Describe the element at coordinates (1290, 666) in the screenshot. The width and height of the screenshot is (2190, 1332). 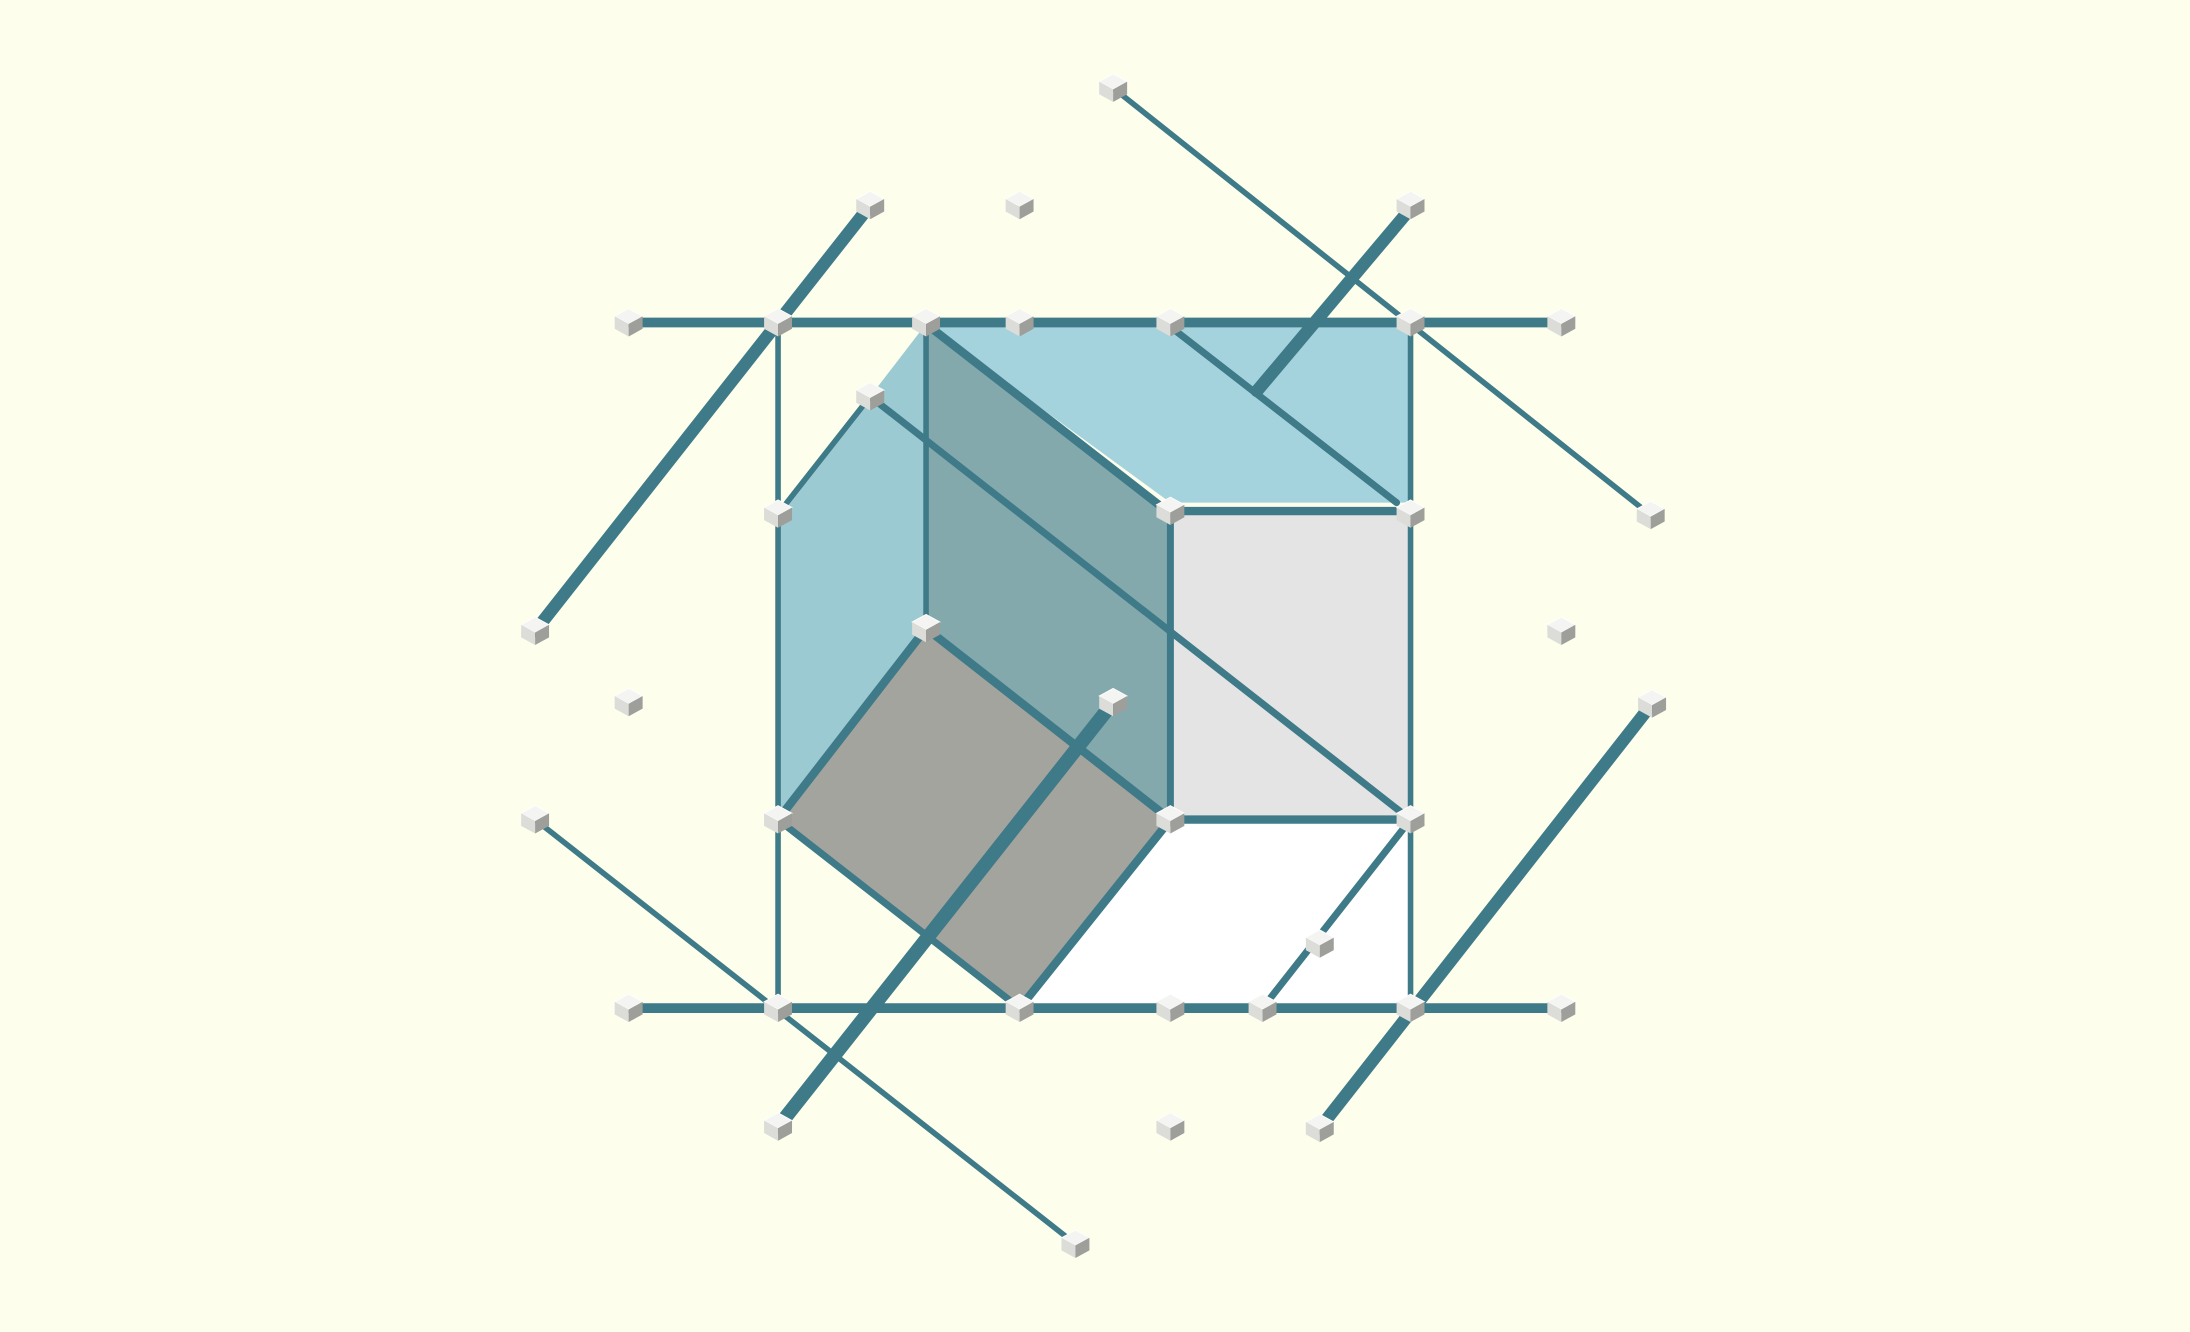
I see `face-right` at that location.